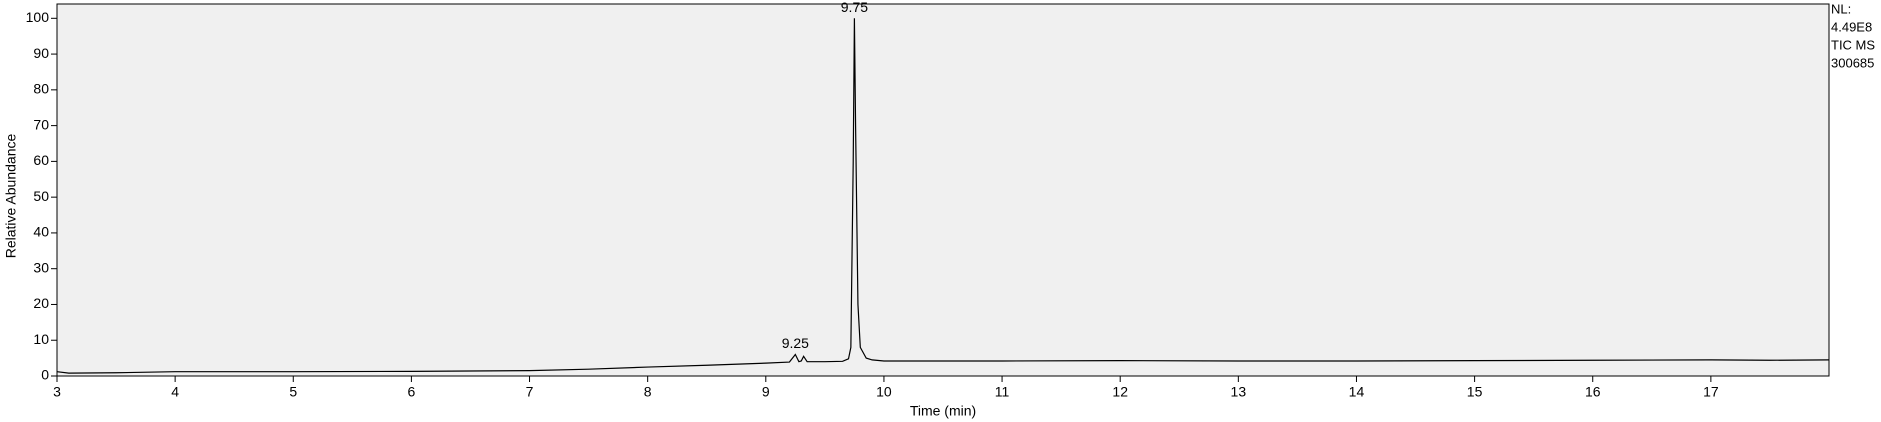 The image size is (1881, 422). Describe the element at coordinates (1841, 8) in the screenshot. I see `info-text: NL:` at that location.